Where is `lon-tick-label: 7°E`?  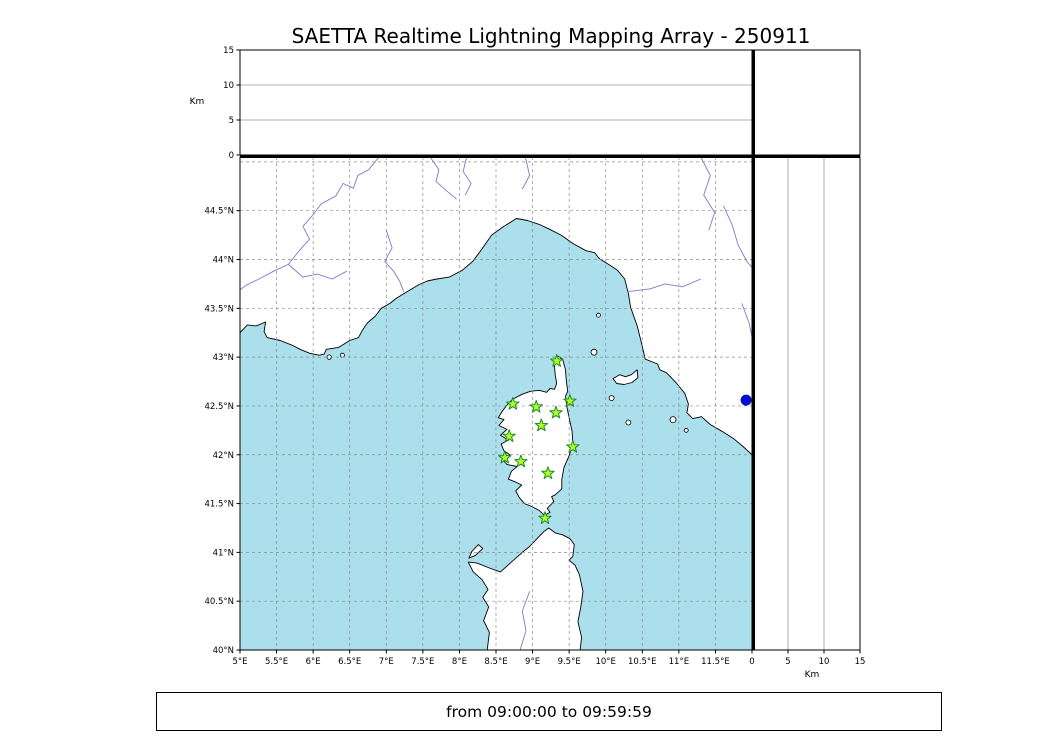
lon-tick-label: 7°E is located at coordinates (386, 662).